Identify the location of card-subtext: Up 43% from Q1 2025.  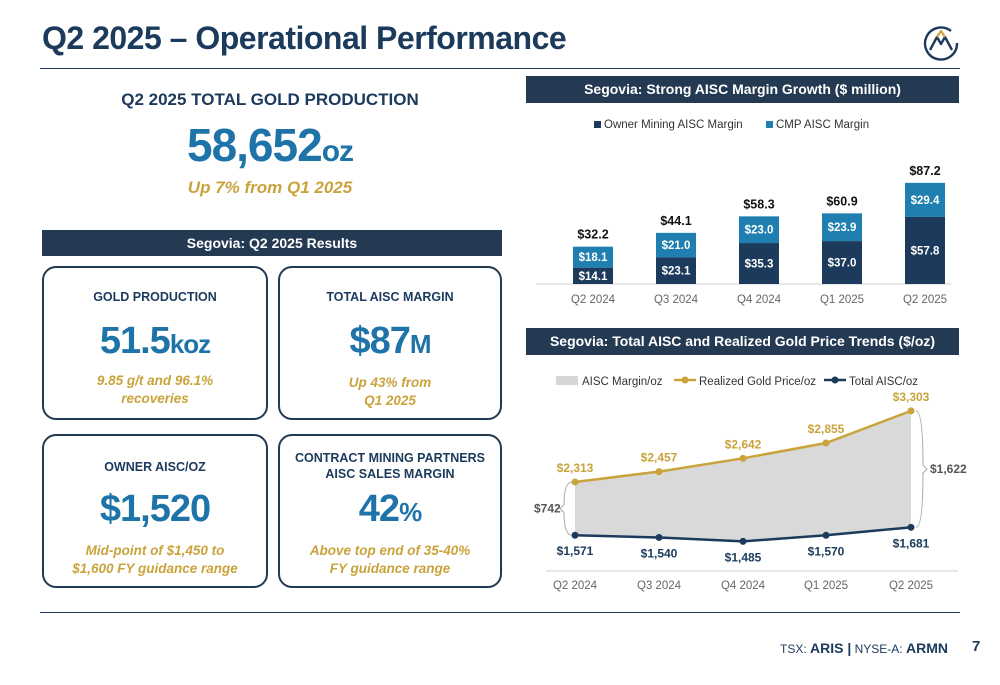
(390, 391).